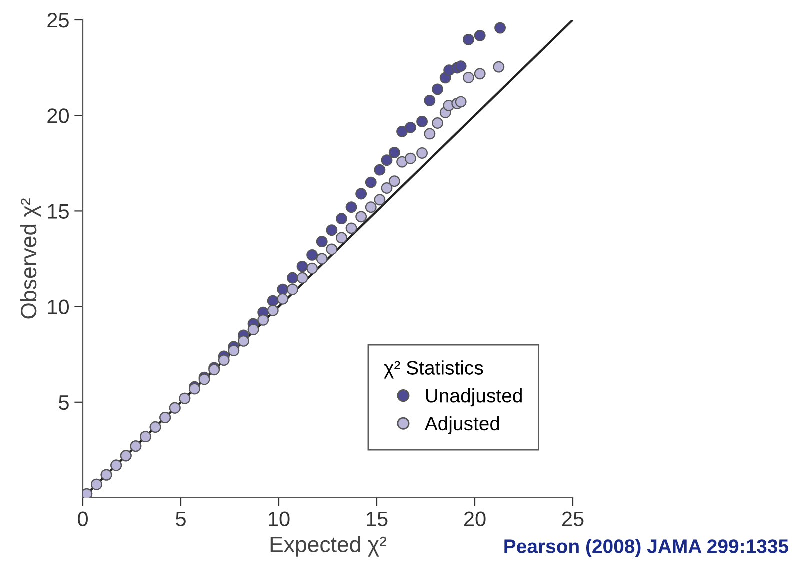 This screenshot has height=571, width=797. I want to click on x-tick-label: 25, so click(573, 519).